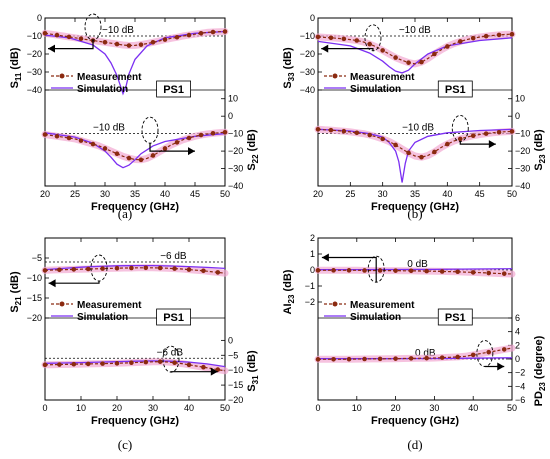 The height and width of the screenshot is (459, 550). Describe the element at coordinates (16, 292) in the screenshot. I see `y-left-axis-label: S21 (dB)` at that location.